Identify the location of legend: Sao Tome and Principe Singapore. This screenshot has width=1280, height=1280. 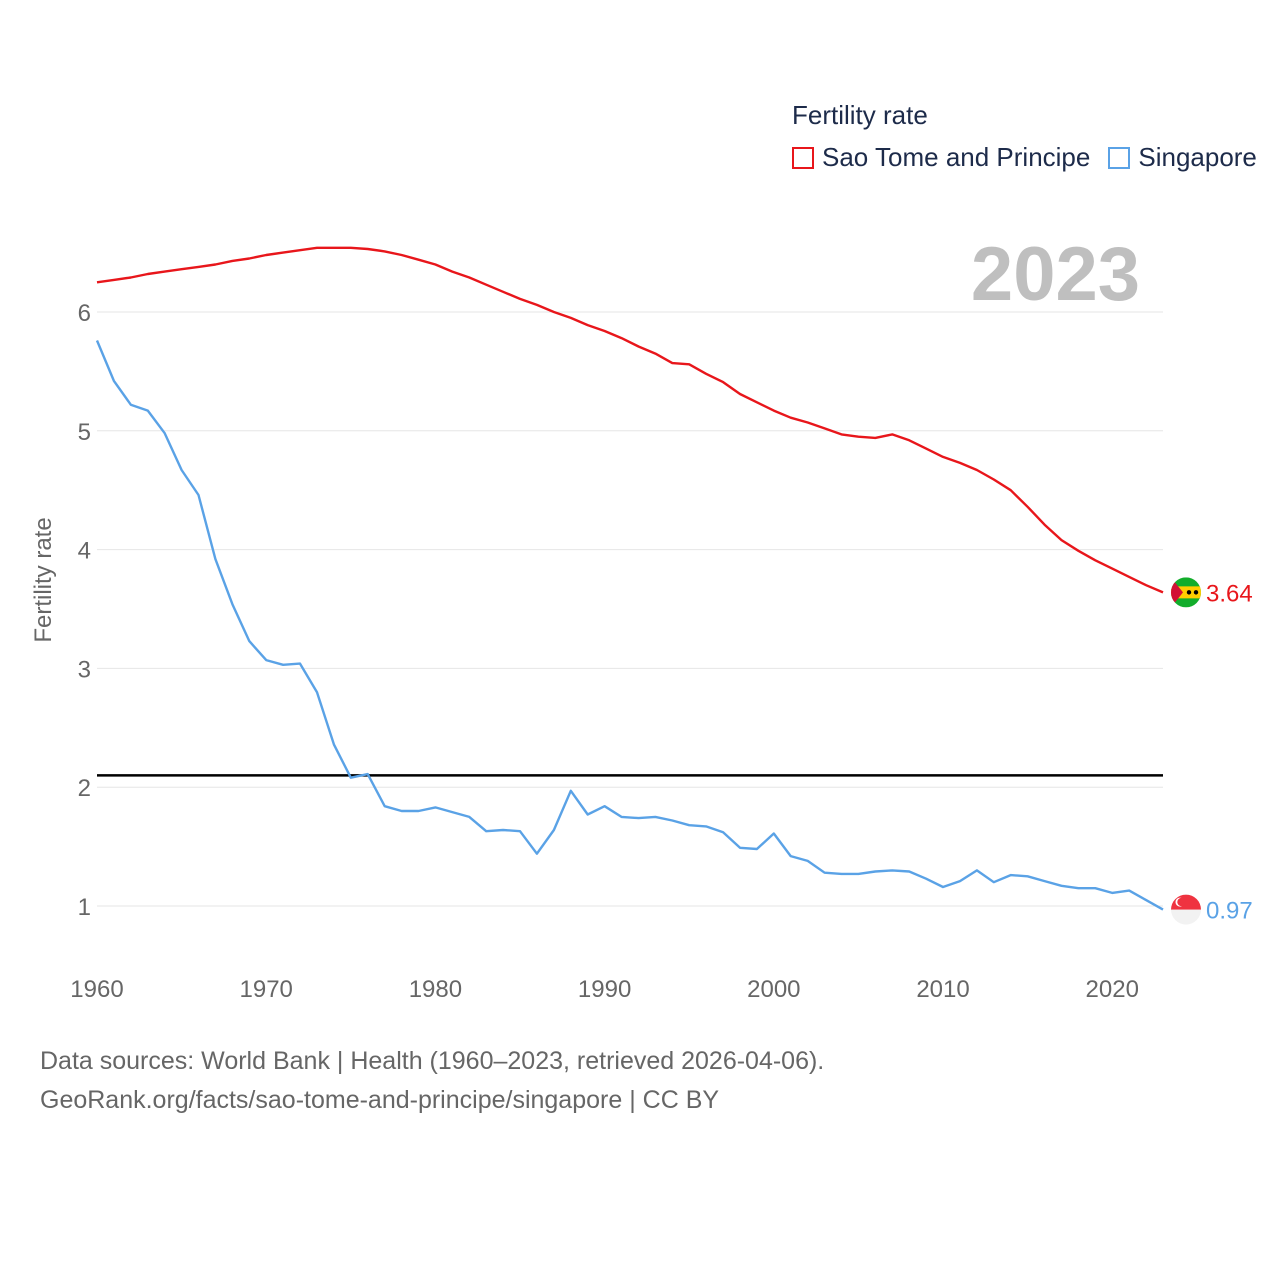
(1033, 157).